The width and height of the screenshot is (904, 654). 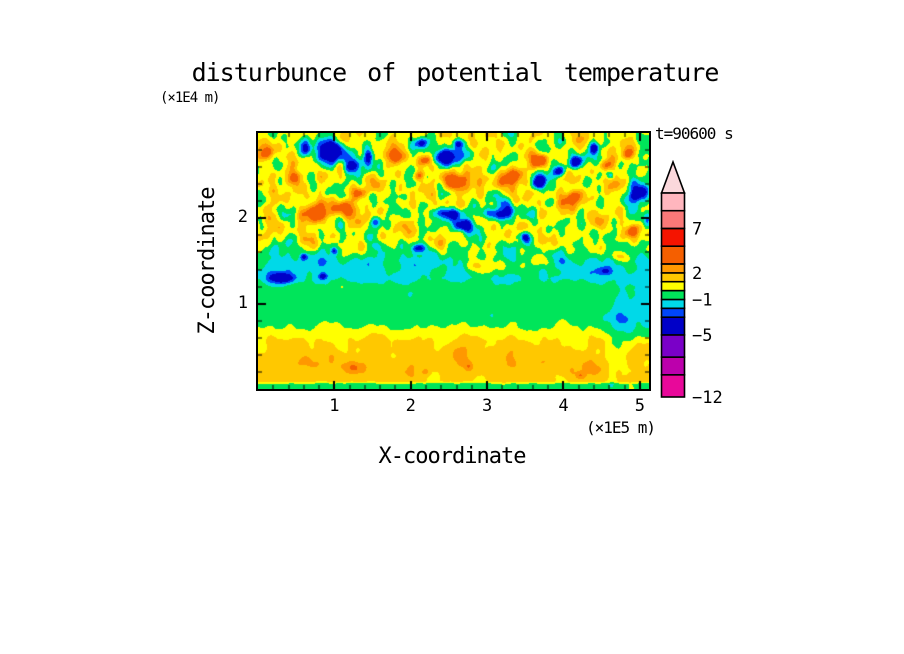 I want to click on colorbar-label: −5, so click(x=702, y=336).